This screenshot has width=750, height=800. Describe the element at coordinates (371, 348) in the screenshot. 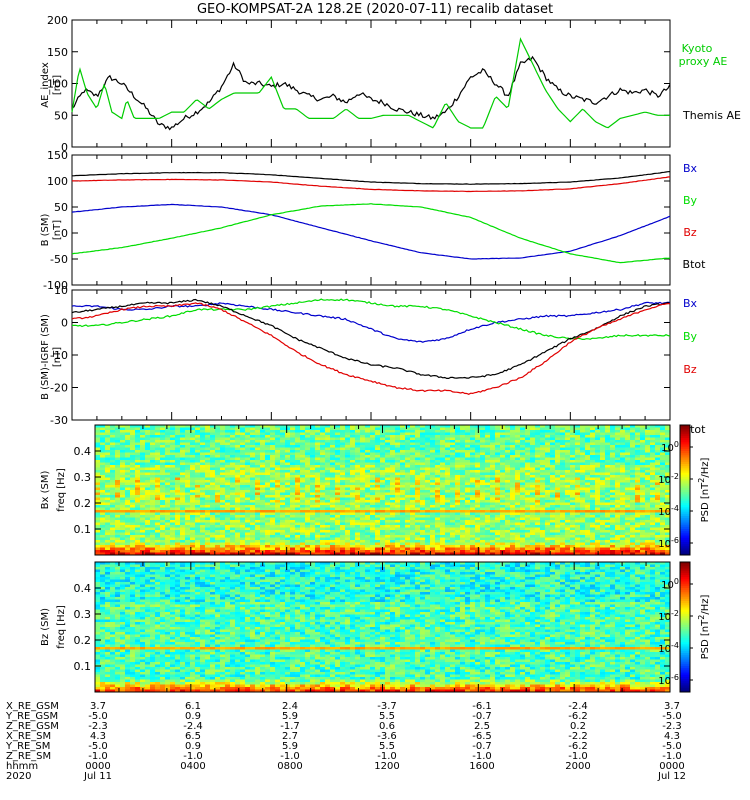

I see `series-bz` at that location.